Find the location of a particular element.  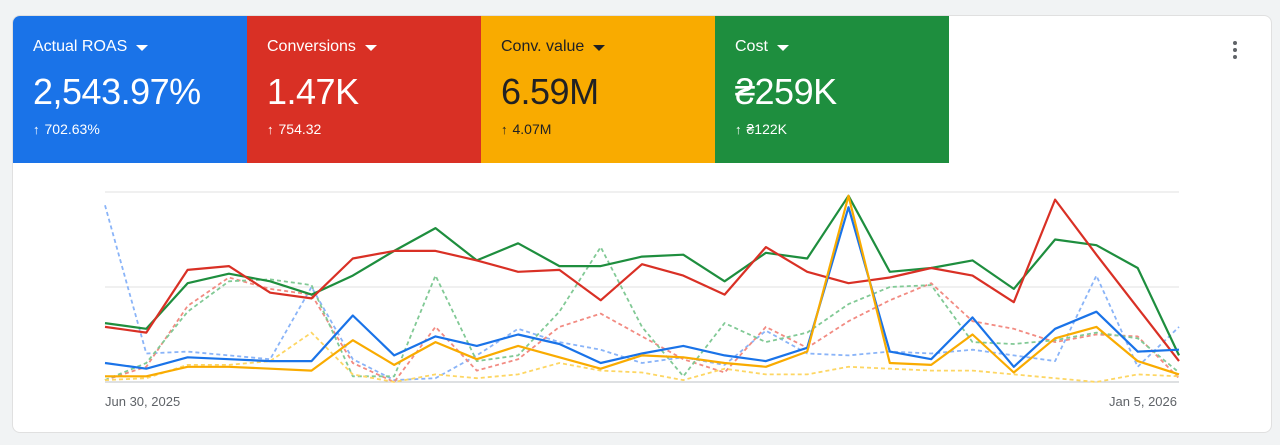

metric-value: 2,543.97% is located at coordinates (117, 91).